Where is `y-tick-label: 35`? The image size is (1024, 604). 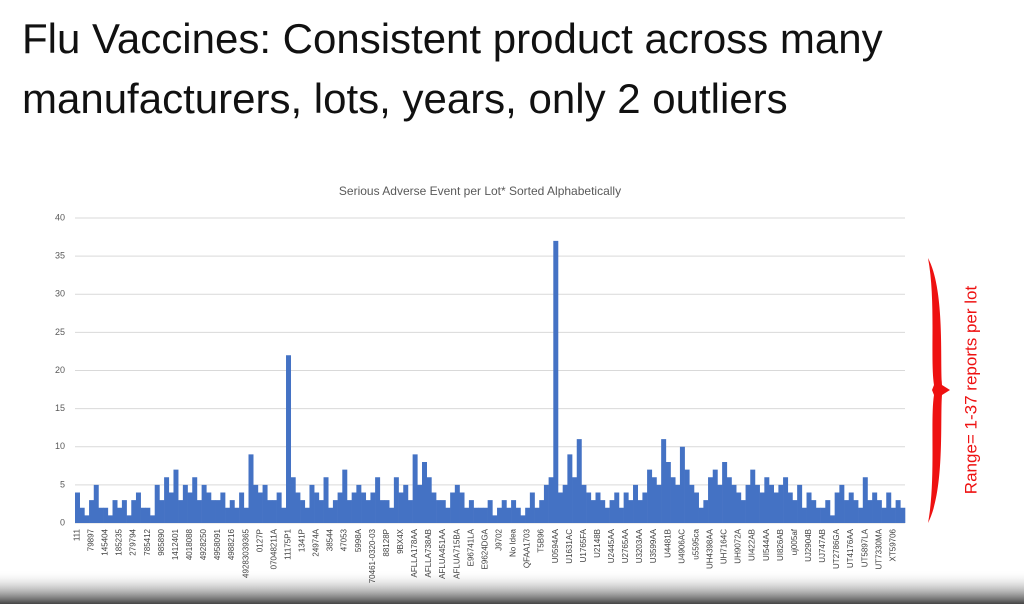
y-tick-label: 35 is located at coordinates (60, 256).